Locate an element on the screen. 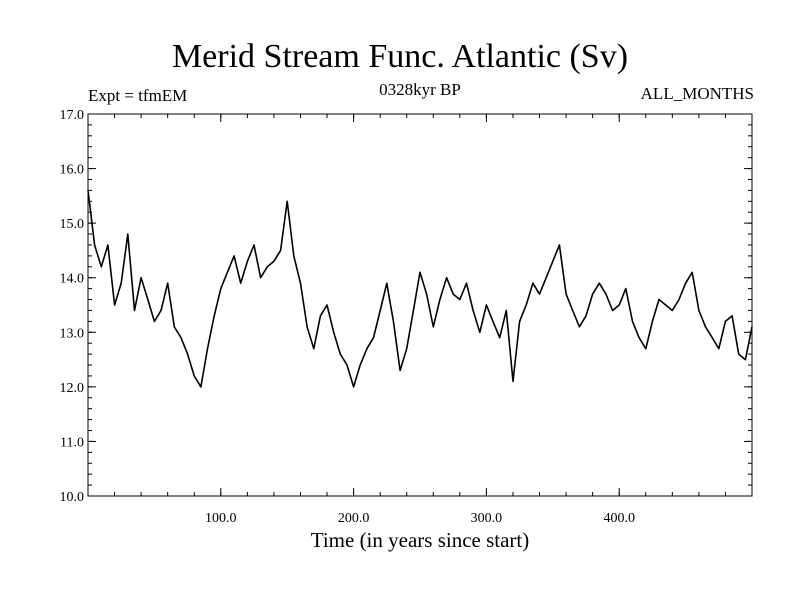  y-tick-label: 15.0 is located at coordinates (72, 224).